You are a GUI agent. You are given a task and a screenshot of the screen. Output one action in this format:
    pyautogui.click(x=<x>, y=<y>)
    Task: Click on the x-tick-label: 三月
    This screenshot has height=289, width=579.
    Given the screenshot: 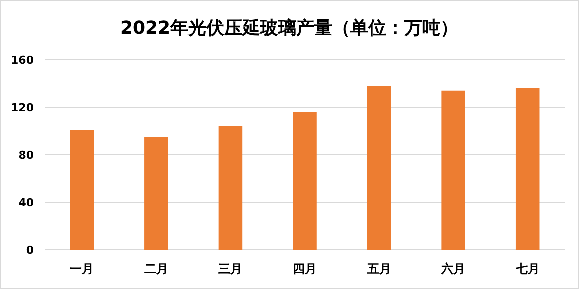 What is the action you would take?
    pyautogui.click(x=230, y=269)
    